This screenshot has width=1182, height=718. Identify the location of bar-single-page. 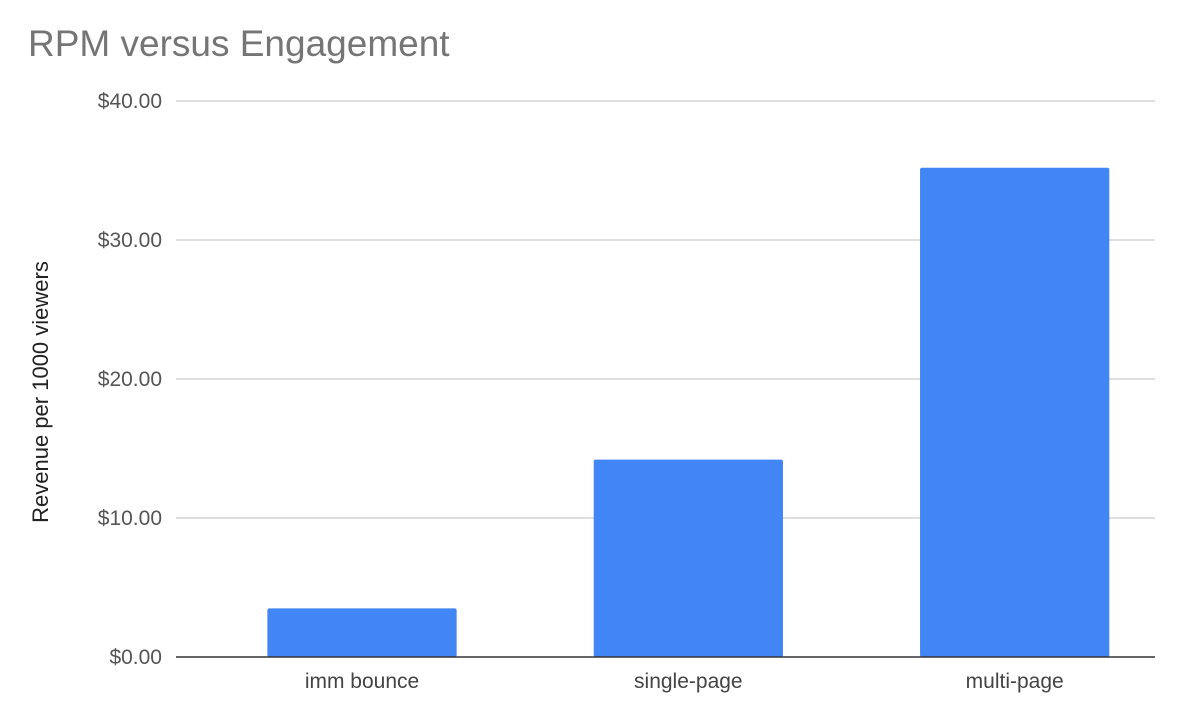
(688, 558).